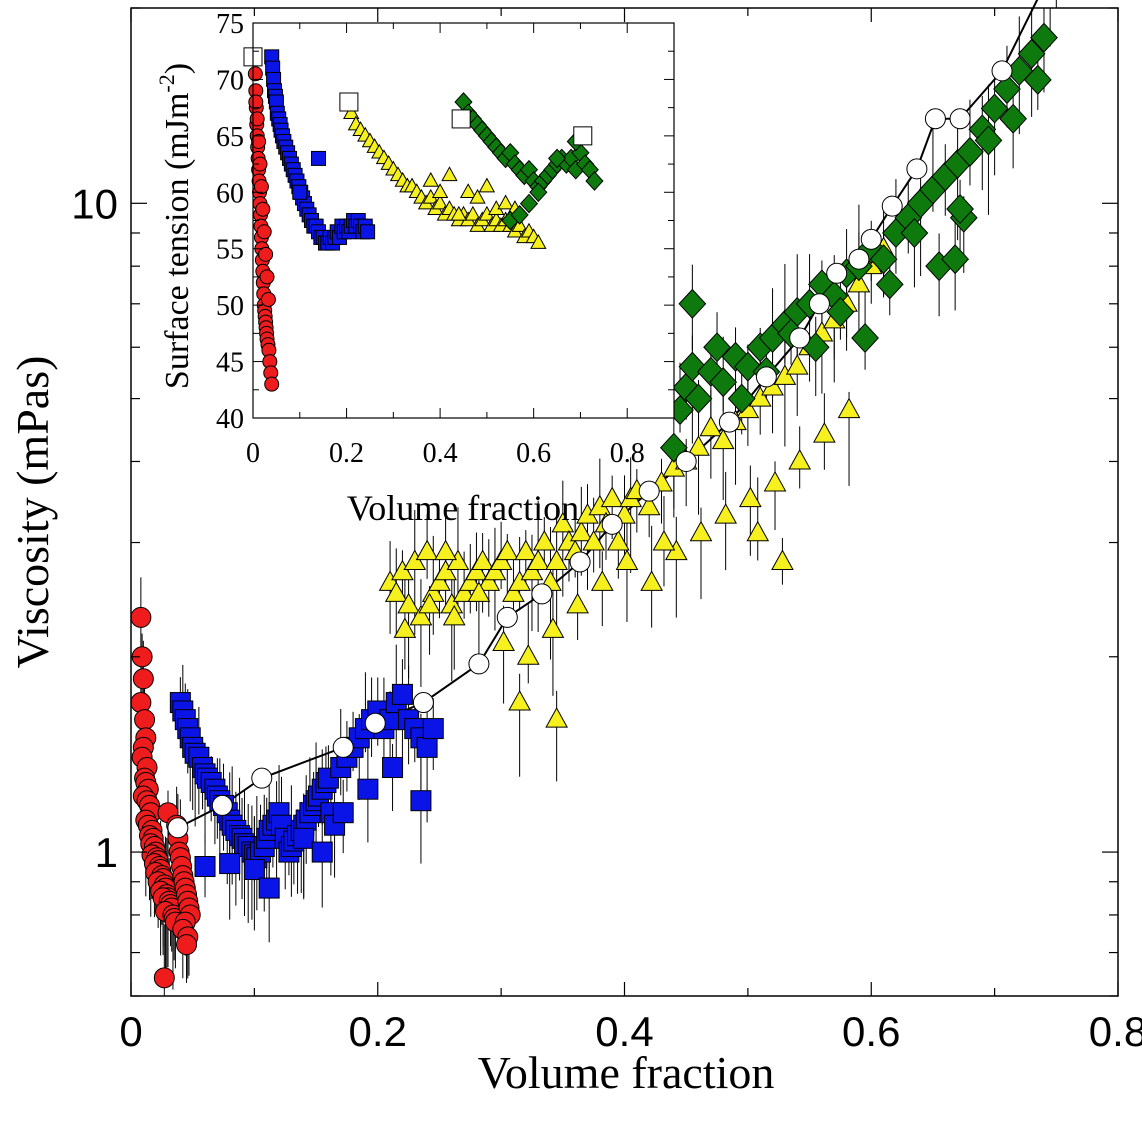  Describe the element at coordinates (230, 250) in the screenshot. I see `inset-y-tick-label: 55` at that location.